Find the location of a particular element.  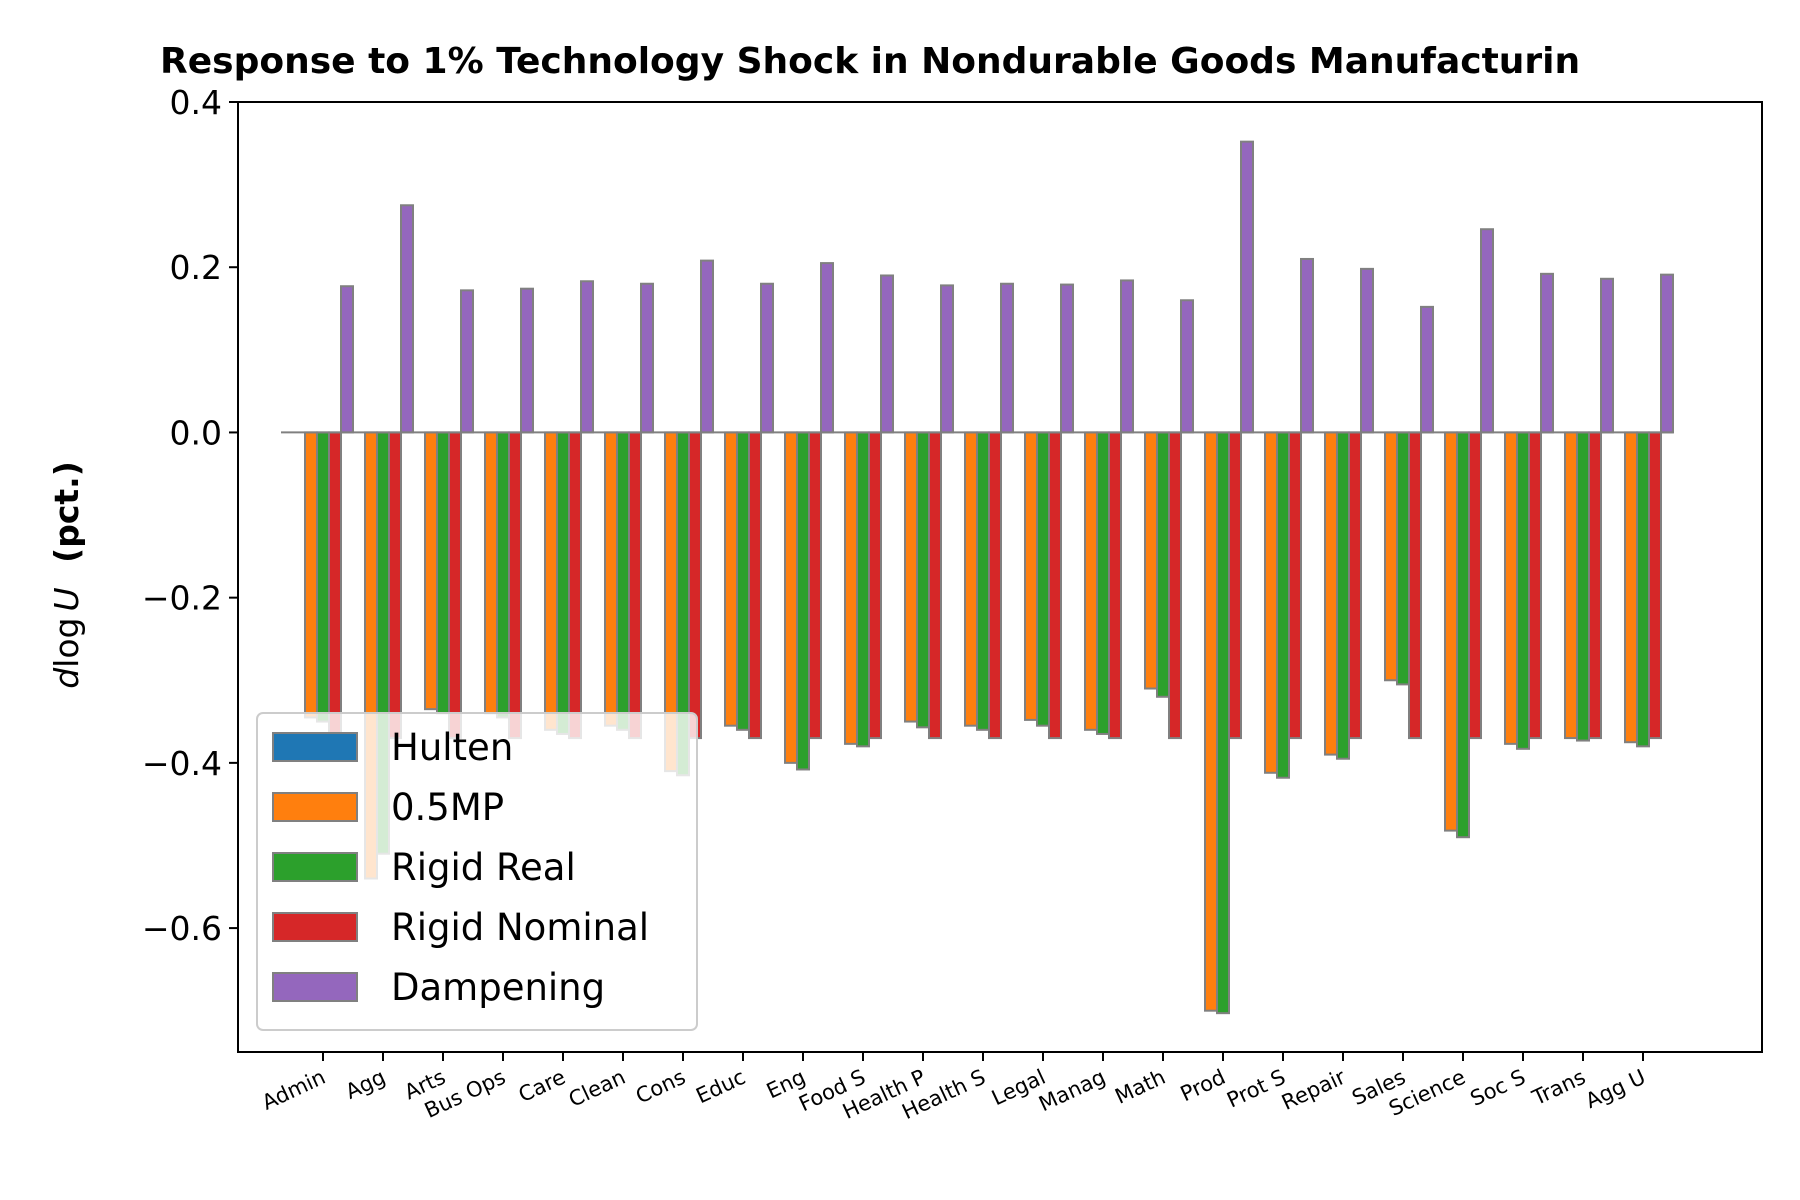

bar-rigid-nominal-eng is located at coordinates (815, 585).